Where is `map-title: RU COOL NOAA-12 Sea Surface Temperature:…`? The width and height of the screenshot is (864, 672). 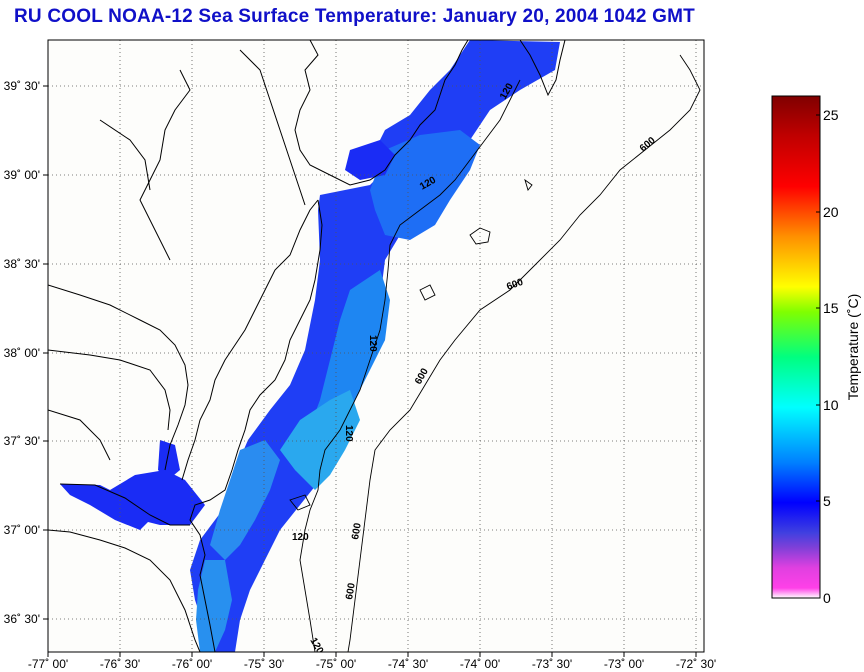
map-title: RU COOL NOAA-12 Sea Surface Temperature:… is located at coordinates (354, 16).